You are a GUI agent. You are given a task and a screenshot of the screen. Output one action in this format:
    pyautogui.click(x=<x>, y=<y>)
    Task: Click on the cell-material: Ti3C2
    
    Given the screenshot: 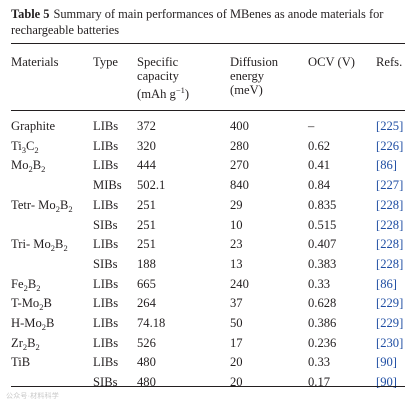 What is the action you would take?
    pyautogui.click(x=25, y=147)
    